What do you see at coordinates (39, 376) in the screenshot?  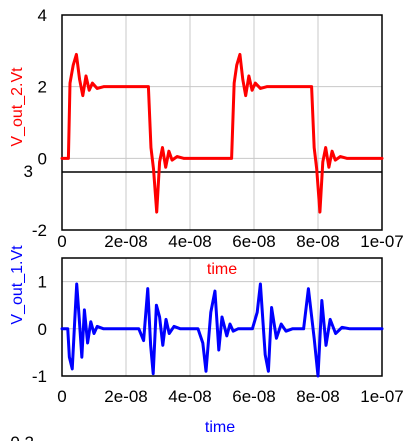 I see `bottom-y-tick-label-0: -1` at bounding box center [39, 376].